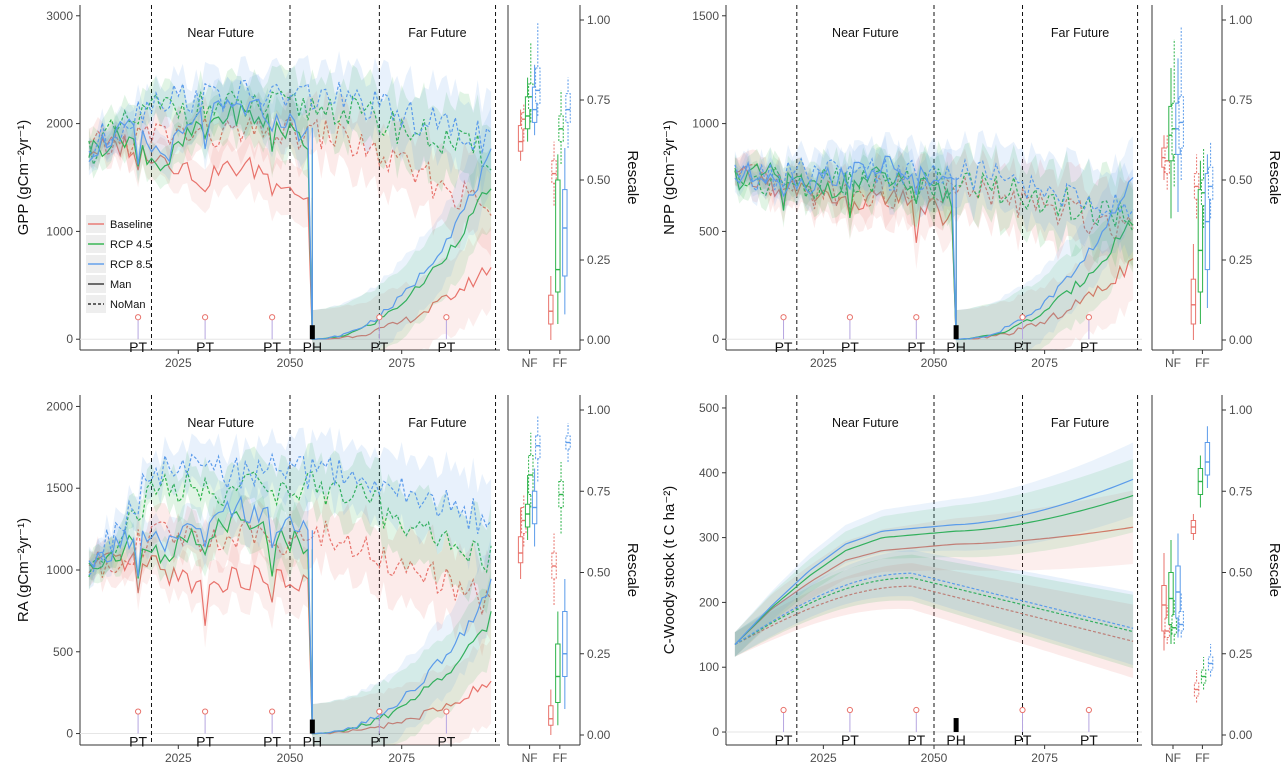 This screenshot has height=779, width=1288. Describe the element at coordinates (59, 16) in the screenshot. I see `y-tick-label: 3000` at that location.